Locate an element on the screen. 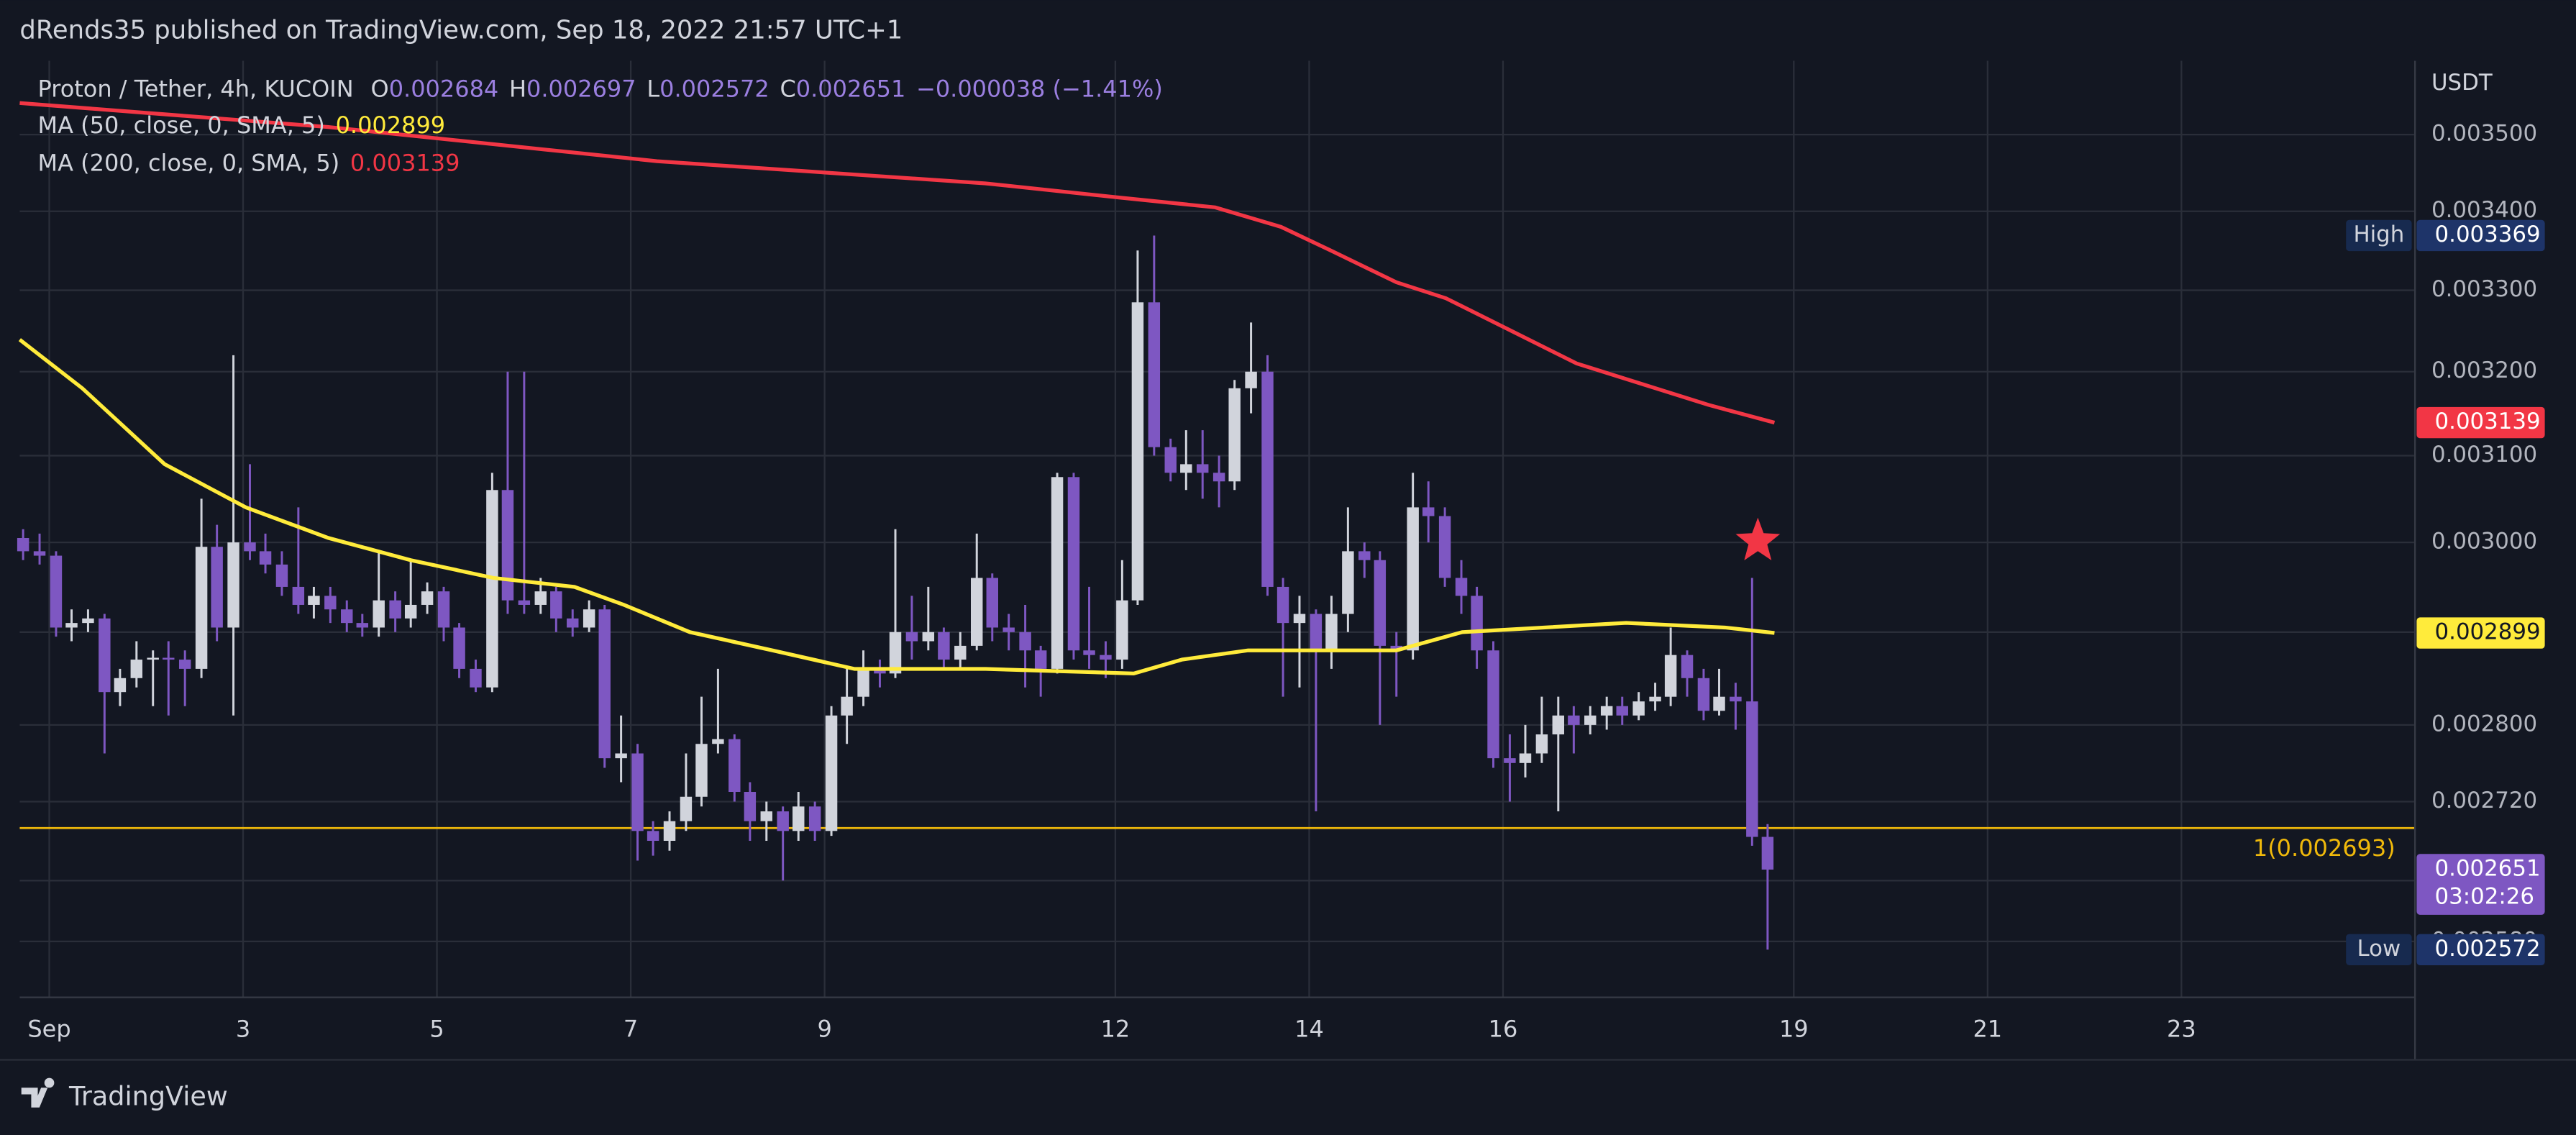  x-tick-label: 5 is located at coordinates (437, 1028).